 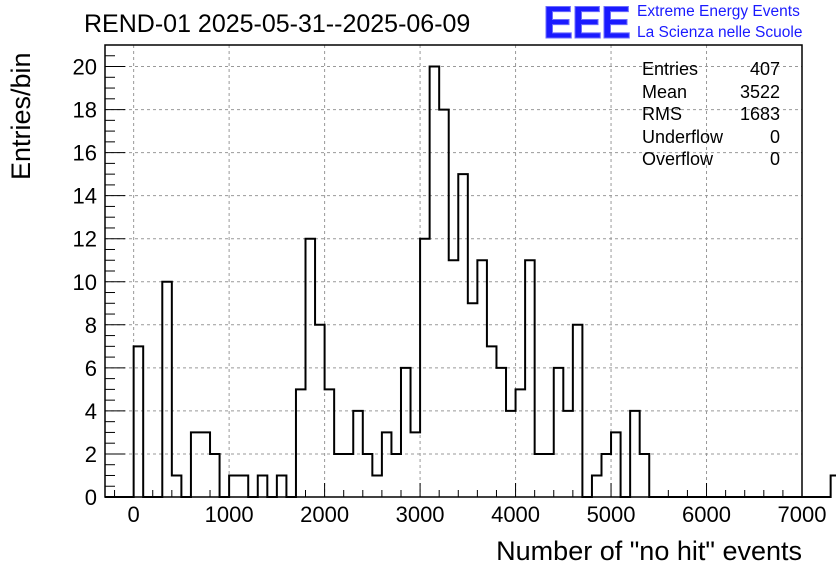 I want to click on stats-label: Entries, so click(x=670, y=69).